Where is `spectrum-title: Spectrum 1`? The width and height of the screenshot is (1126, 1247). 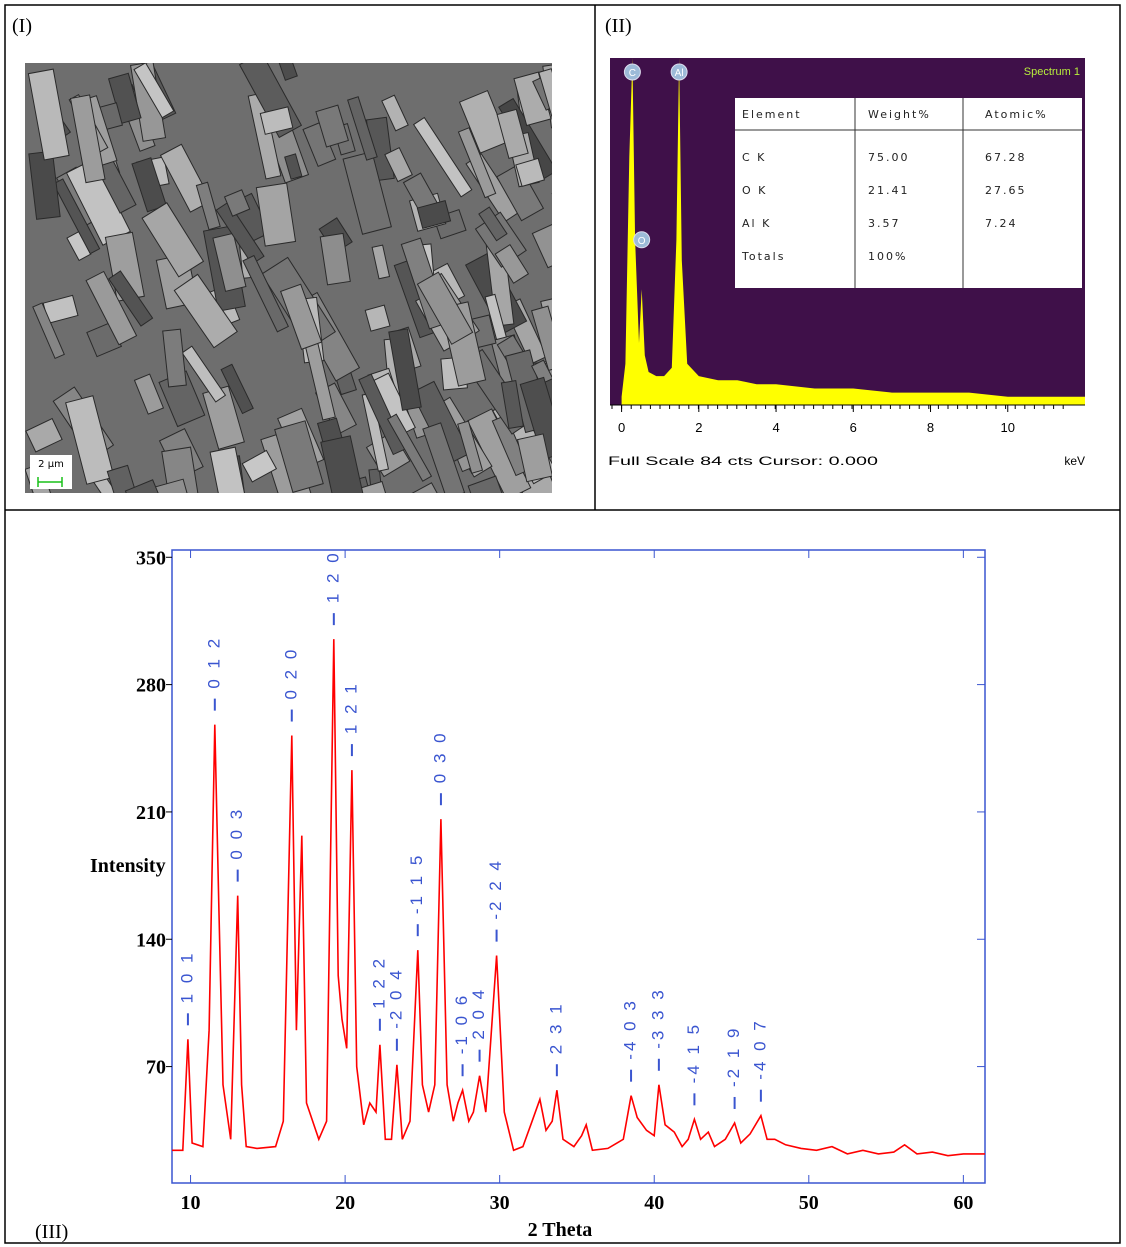
spectrum-title: Spectrum 1 is located at coordinates (1052, 72).